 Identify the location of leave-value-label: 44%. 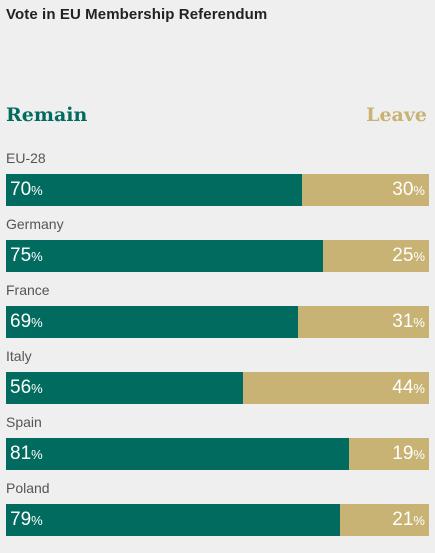
(408, 387).